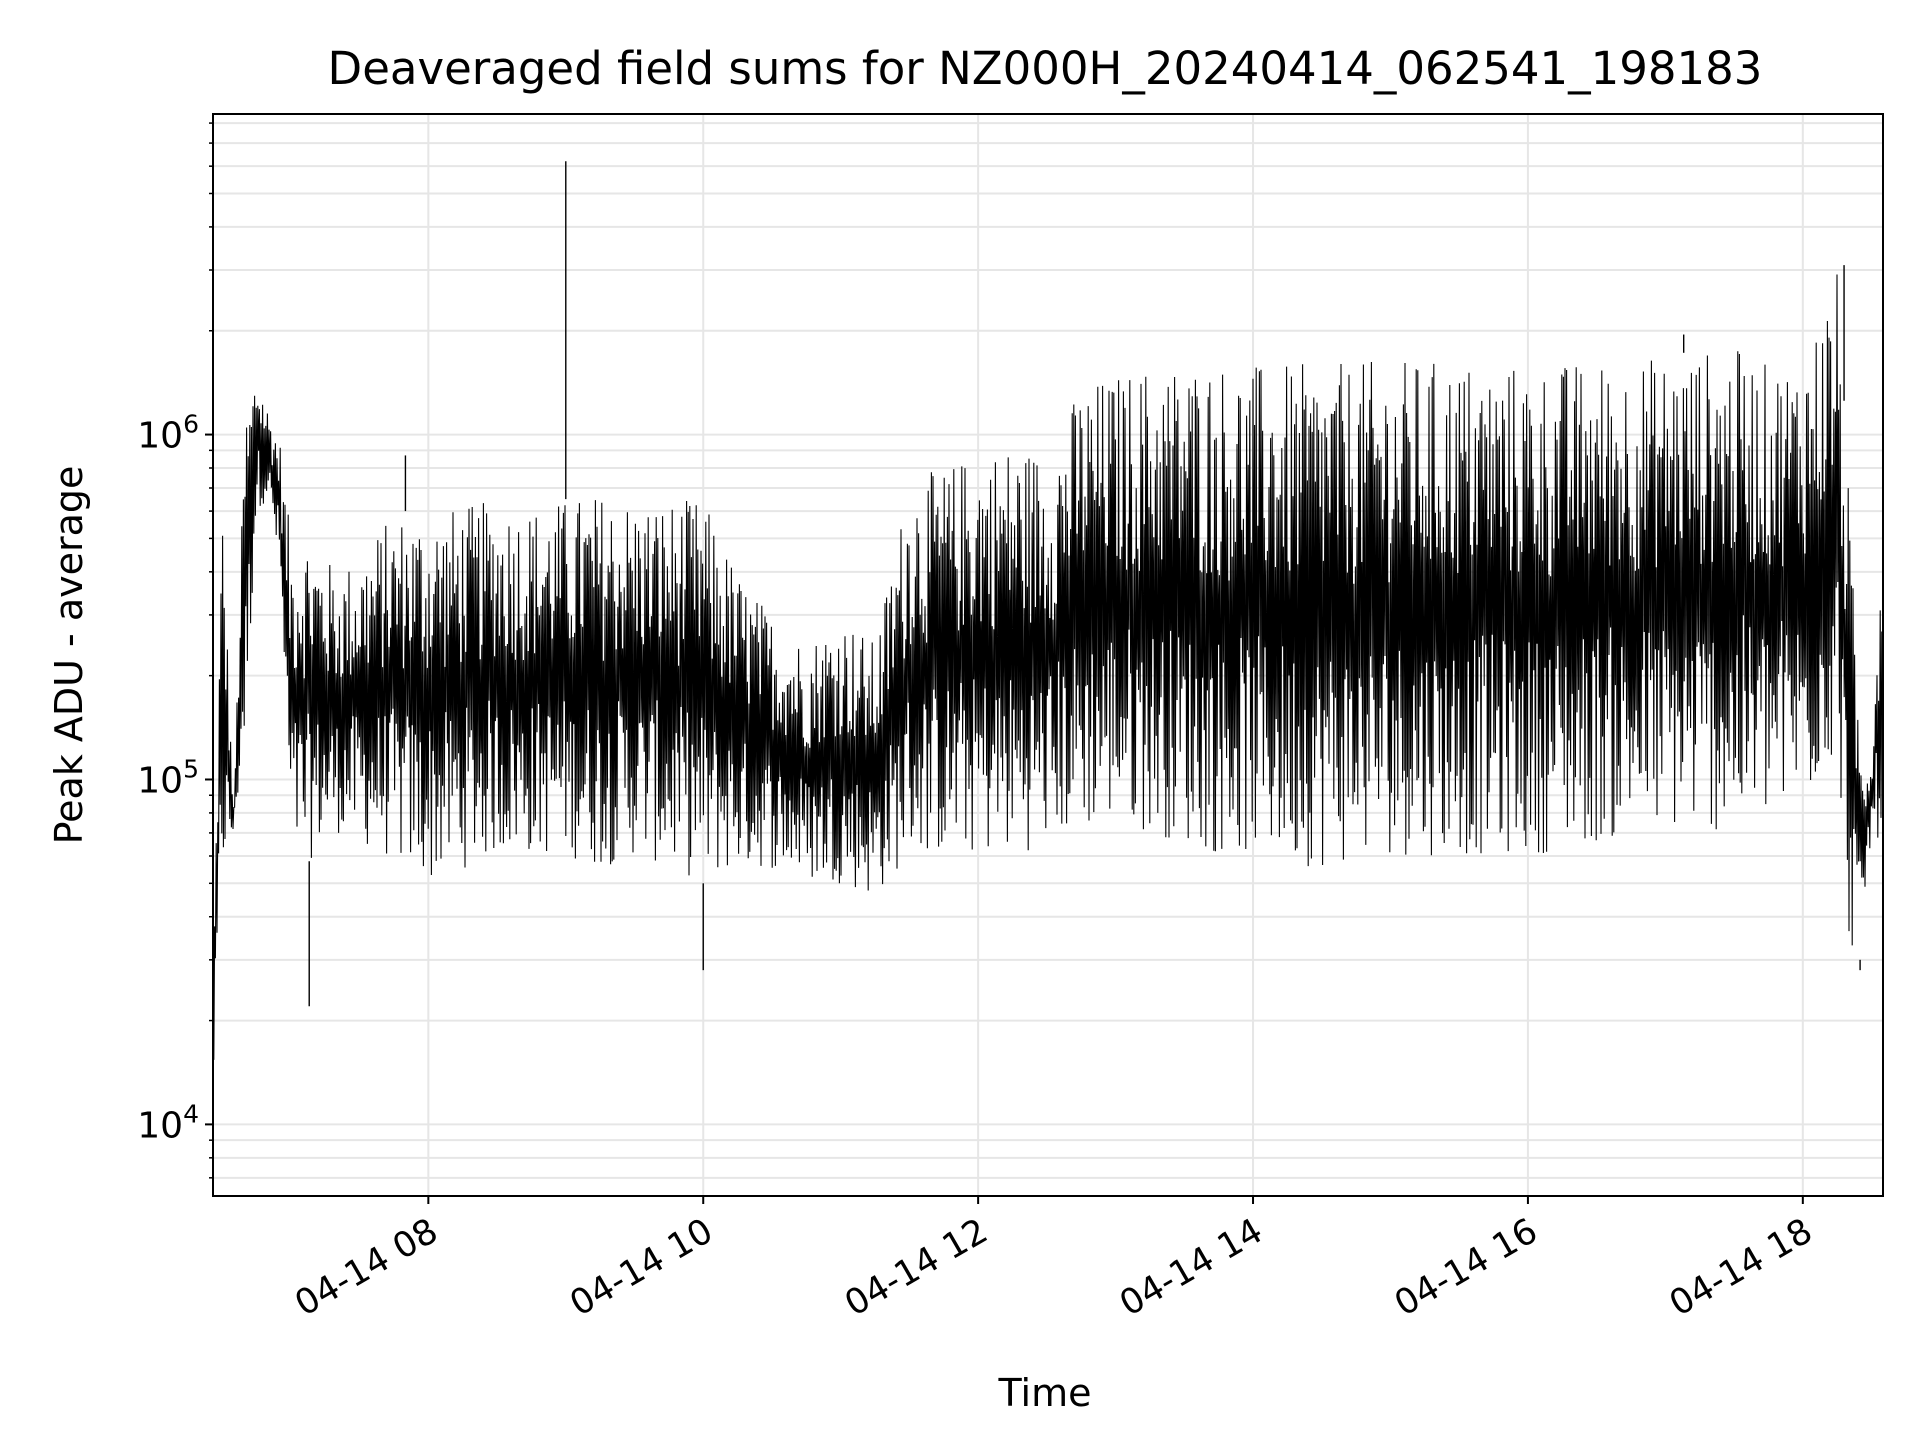 This screenshot has width=1920, height=1440. What do you see at coordinates (175, 650) in the screenshot?
I see `y-axis-ticks: 10⁴ 10⁵ 10⁶` at bounding box center [175, 650].